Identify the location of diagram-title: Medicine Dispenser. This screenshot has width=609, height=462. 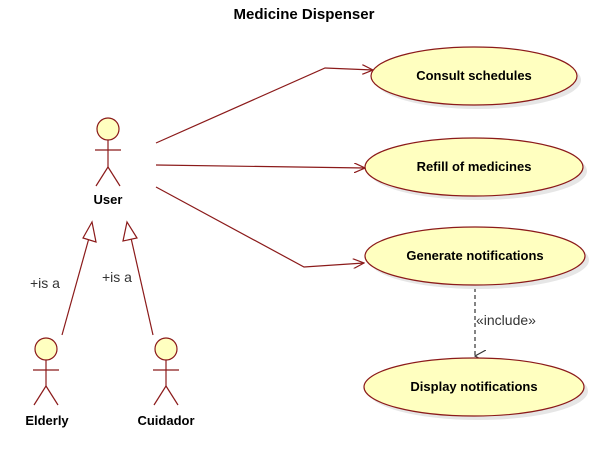
(304, 14).